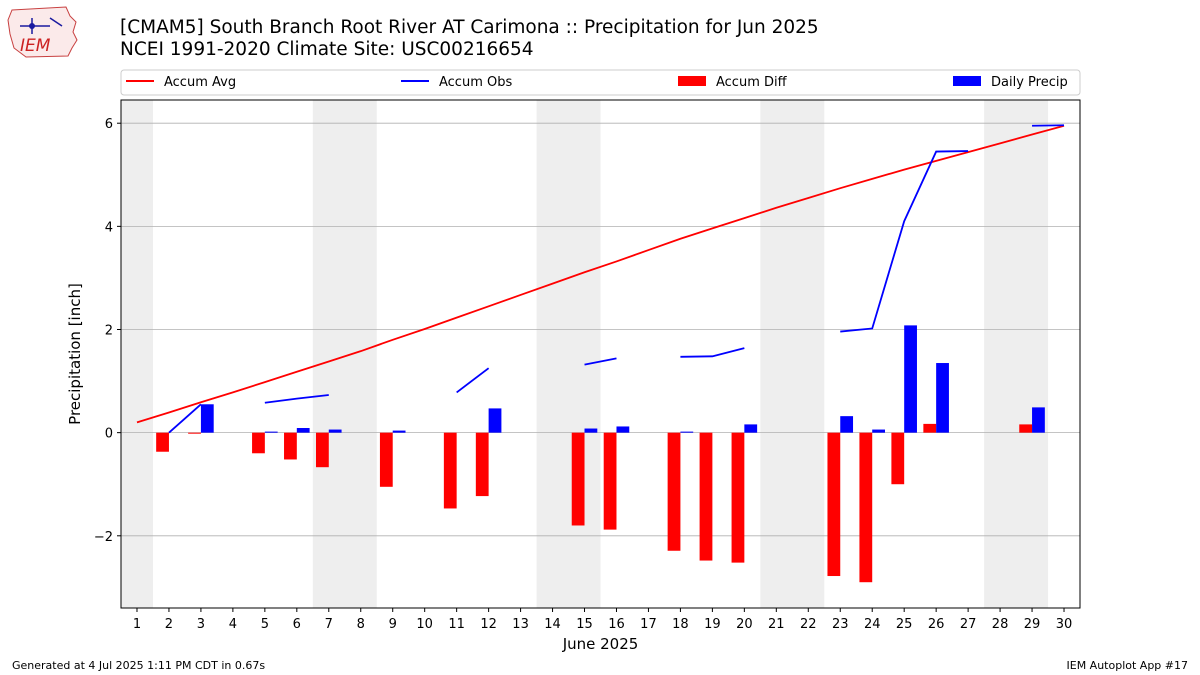 Image resolution: width=1200 pixels, height=675 pixels. What do you see at coordinates (200, 82) in the screenshot?
I see `legend-label: Accum Avg` at bounding box center [200, 82].